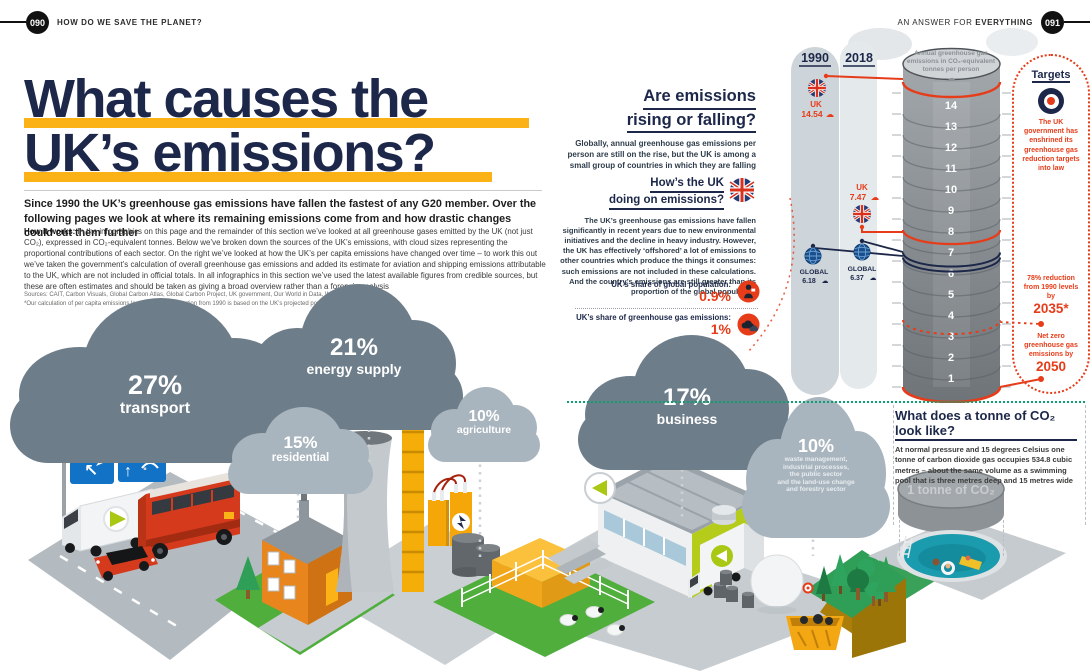 The height and width of the screenshot is (671, 1090). I want to click on recycle-logo, so click(599, 488).